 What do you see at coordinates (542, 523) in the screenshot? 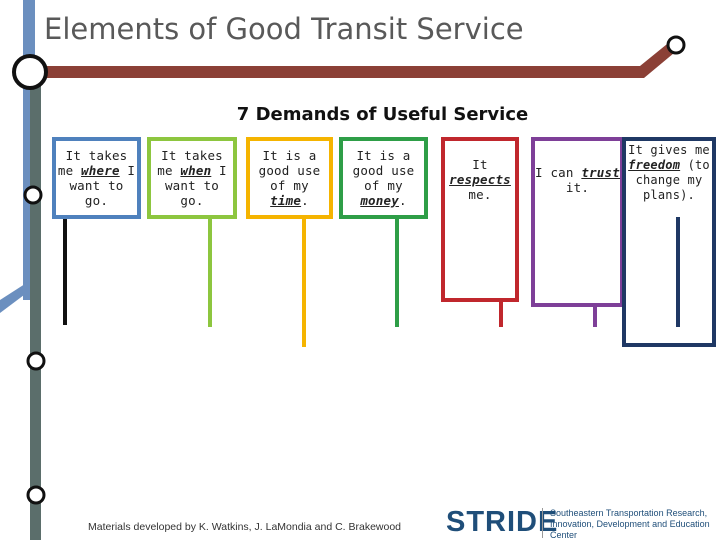
I see `logo-divider` at bounding box center [542, 523].